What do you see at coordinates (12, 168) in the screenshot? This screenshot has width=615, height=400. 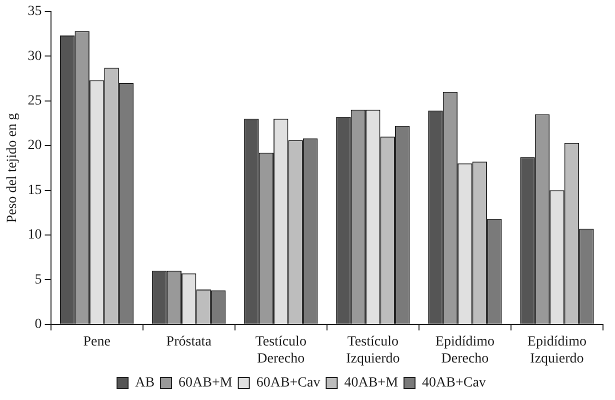 I see `y-axis-title: Peso del tejido en g` at bounding box center [12, 168].